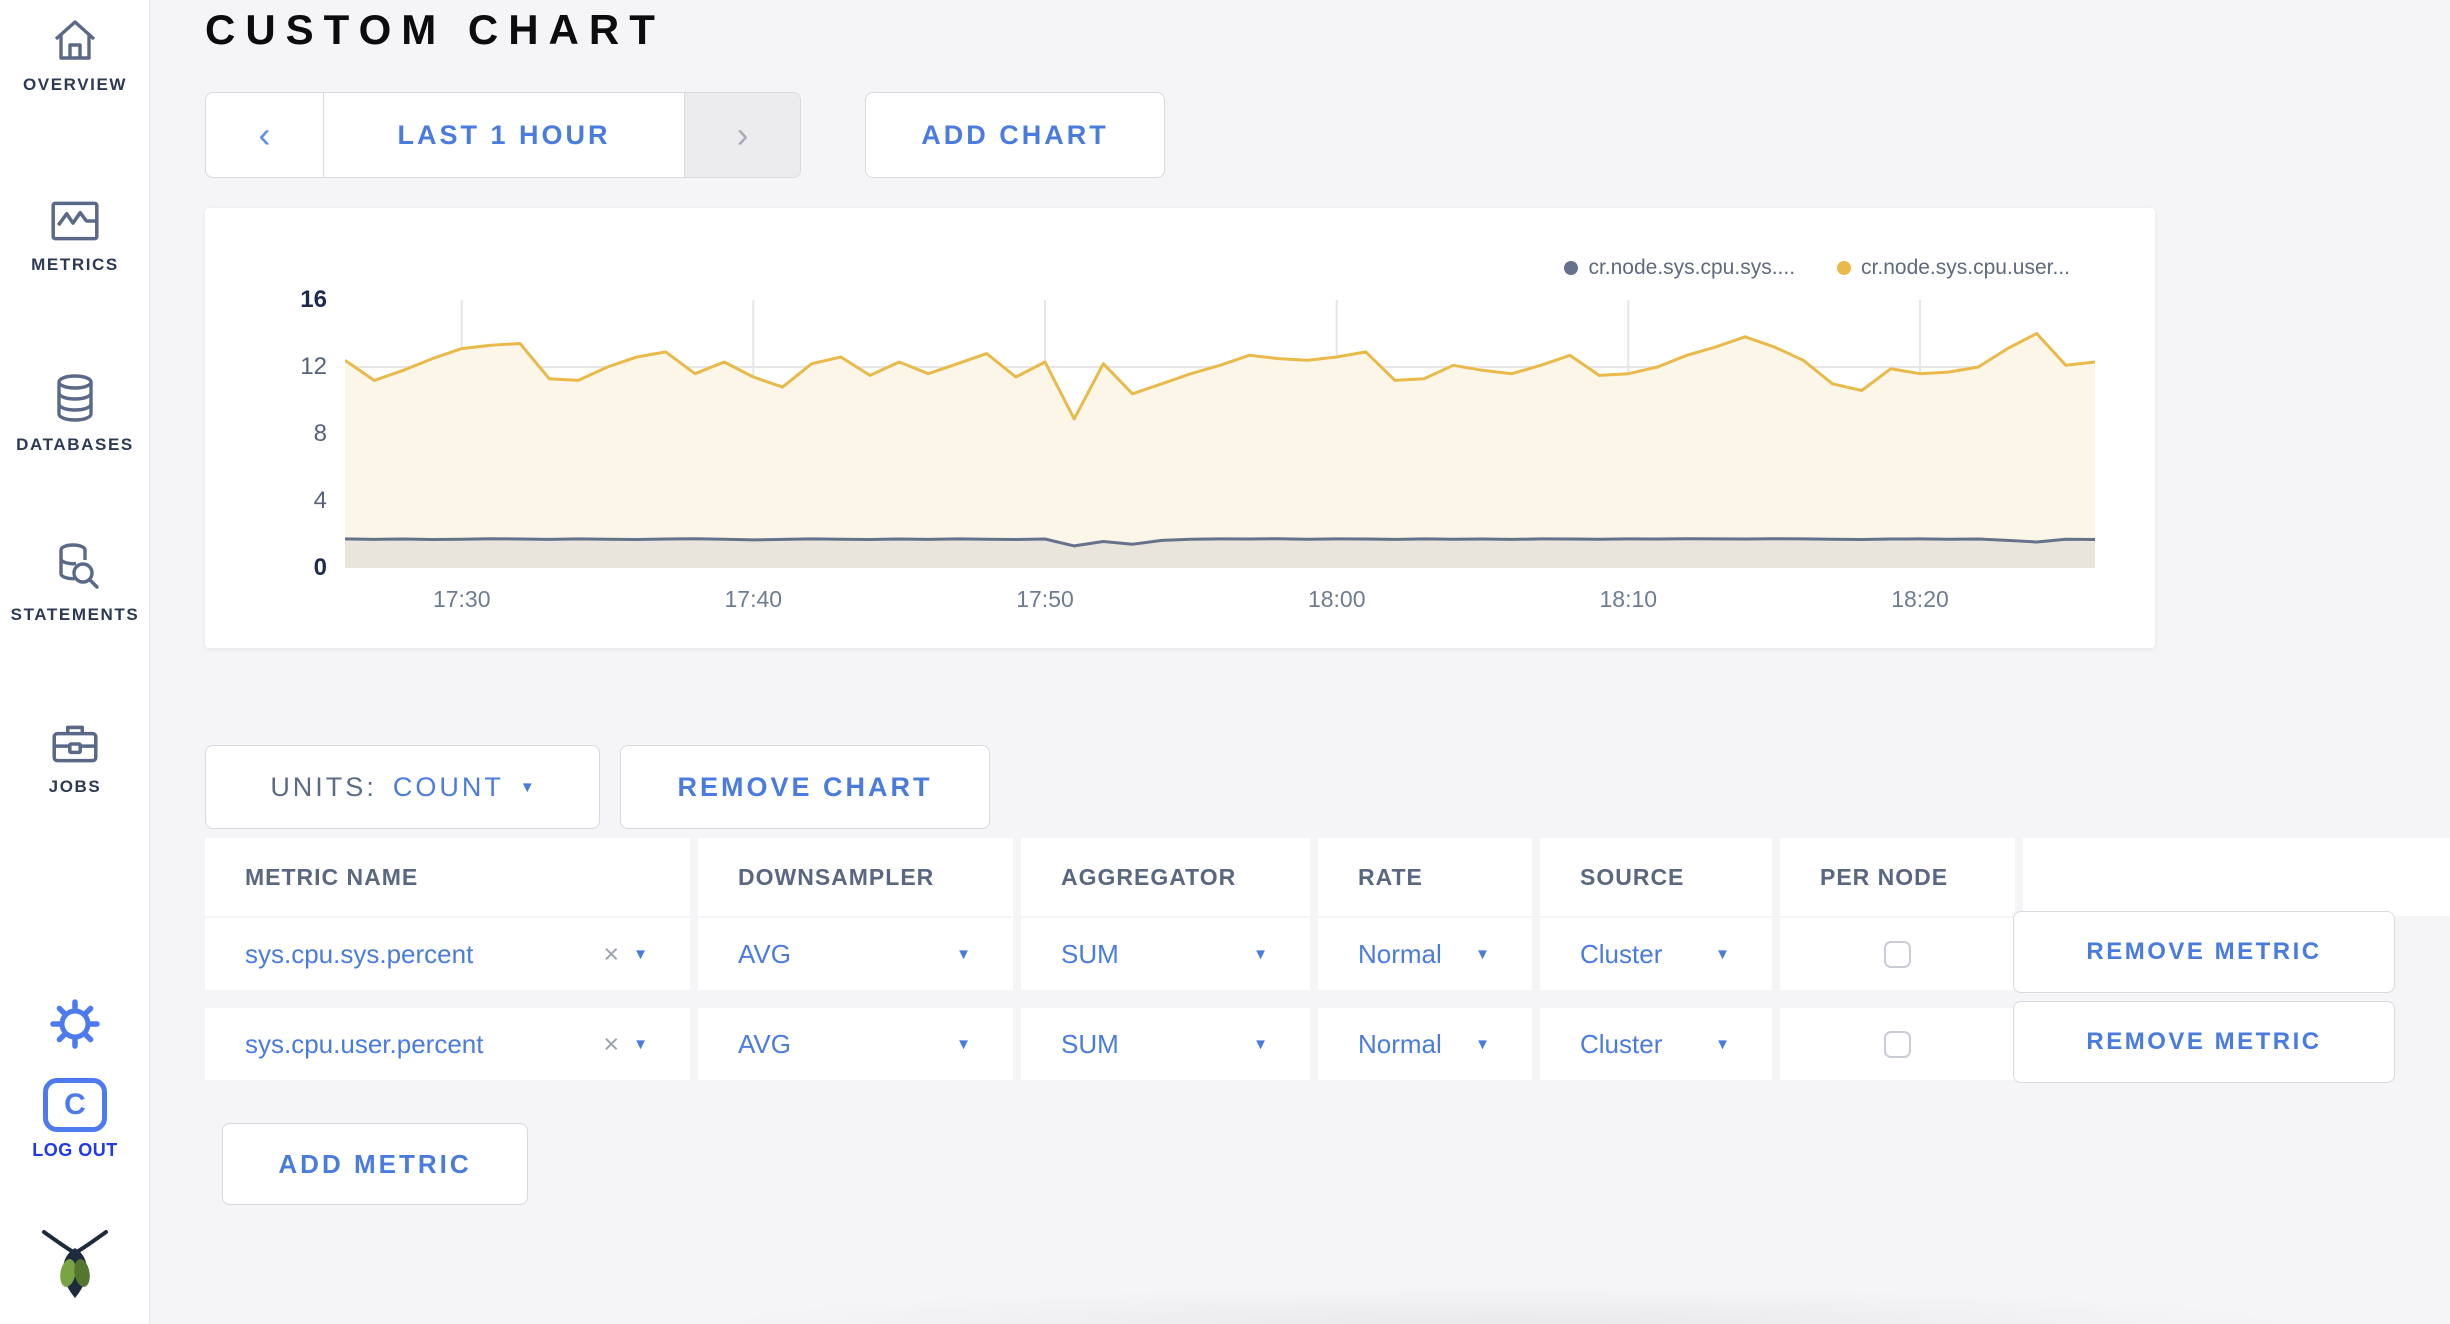  I want to click on units-row: UNITS: COUNT ▼ REMOVE CHART, so click(597, 787).